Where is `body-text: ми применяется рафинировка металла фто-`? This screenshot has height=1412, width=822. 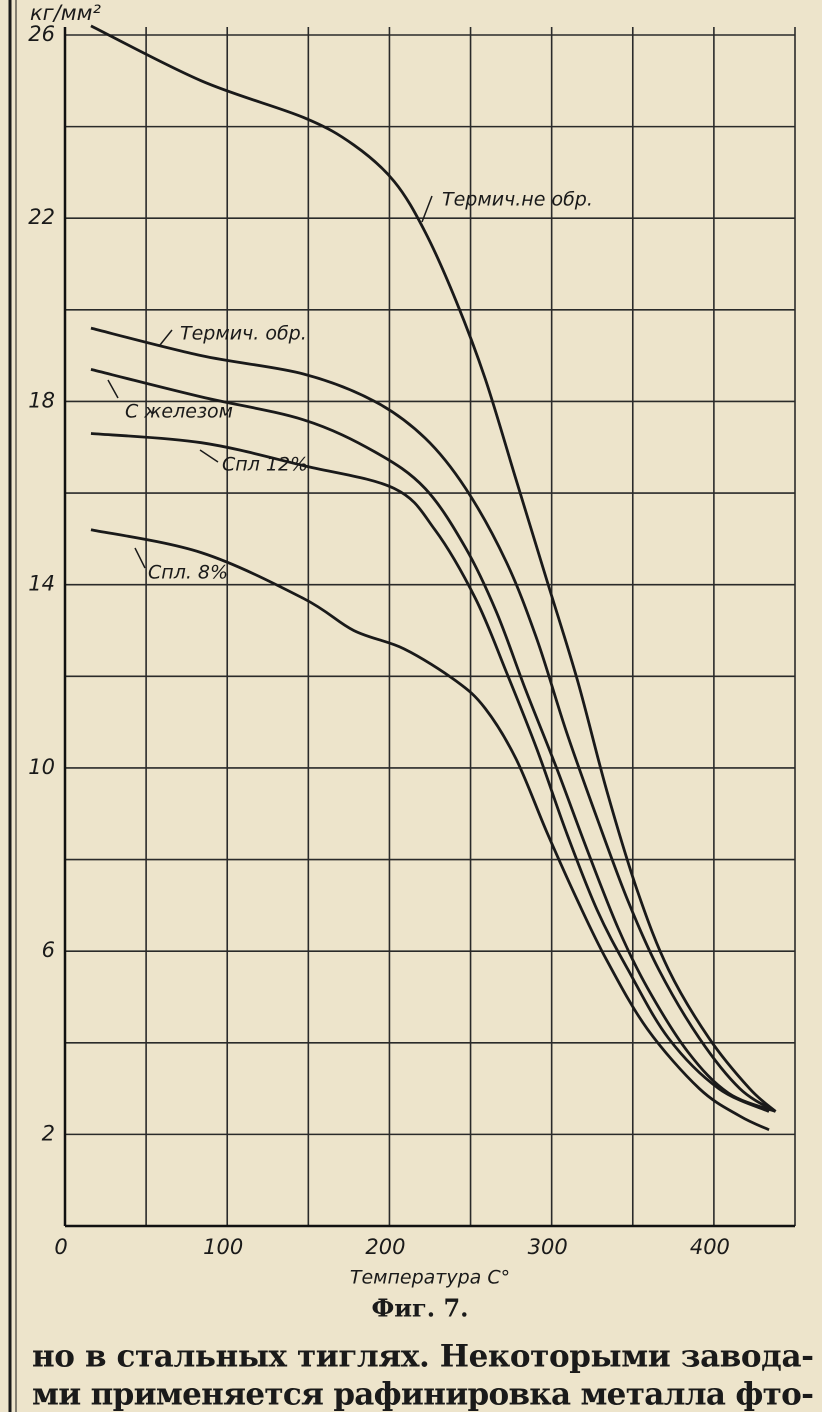
body-text: ми применяется рафинировка металла фто- is located at coordinates (423, 1394).